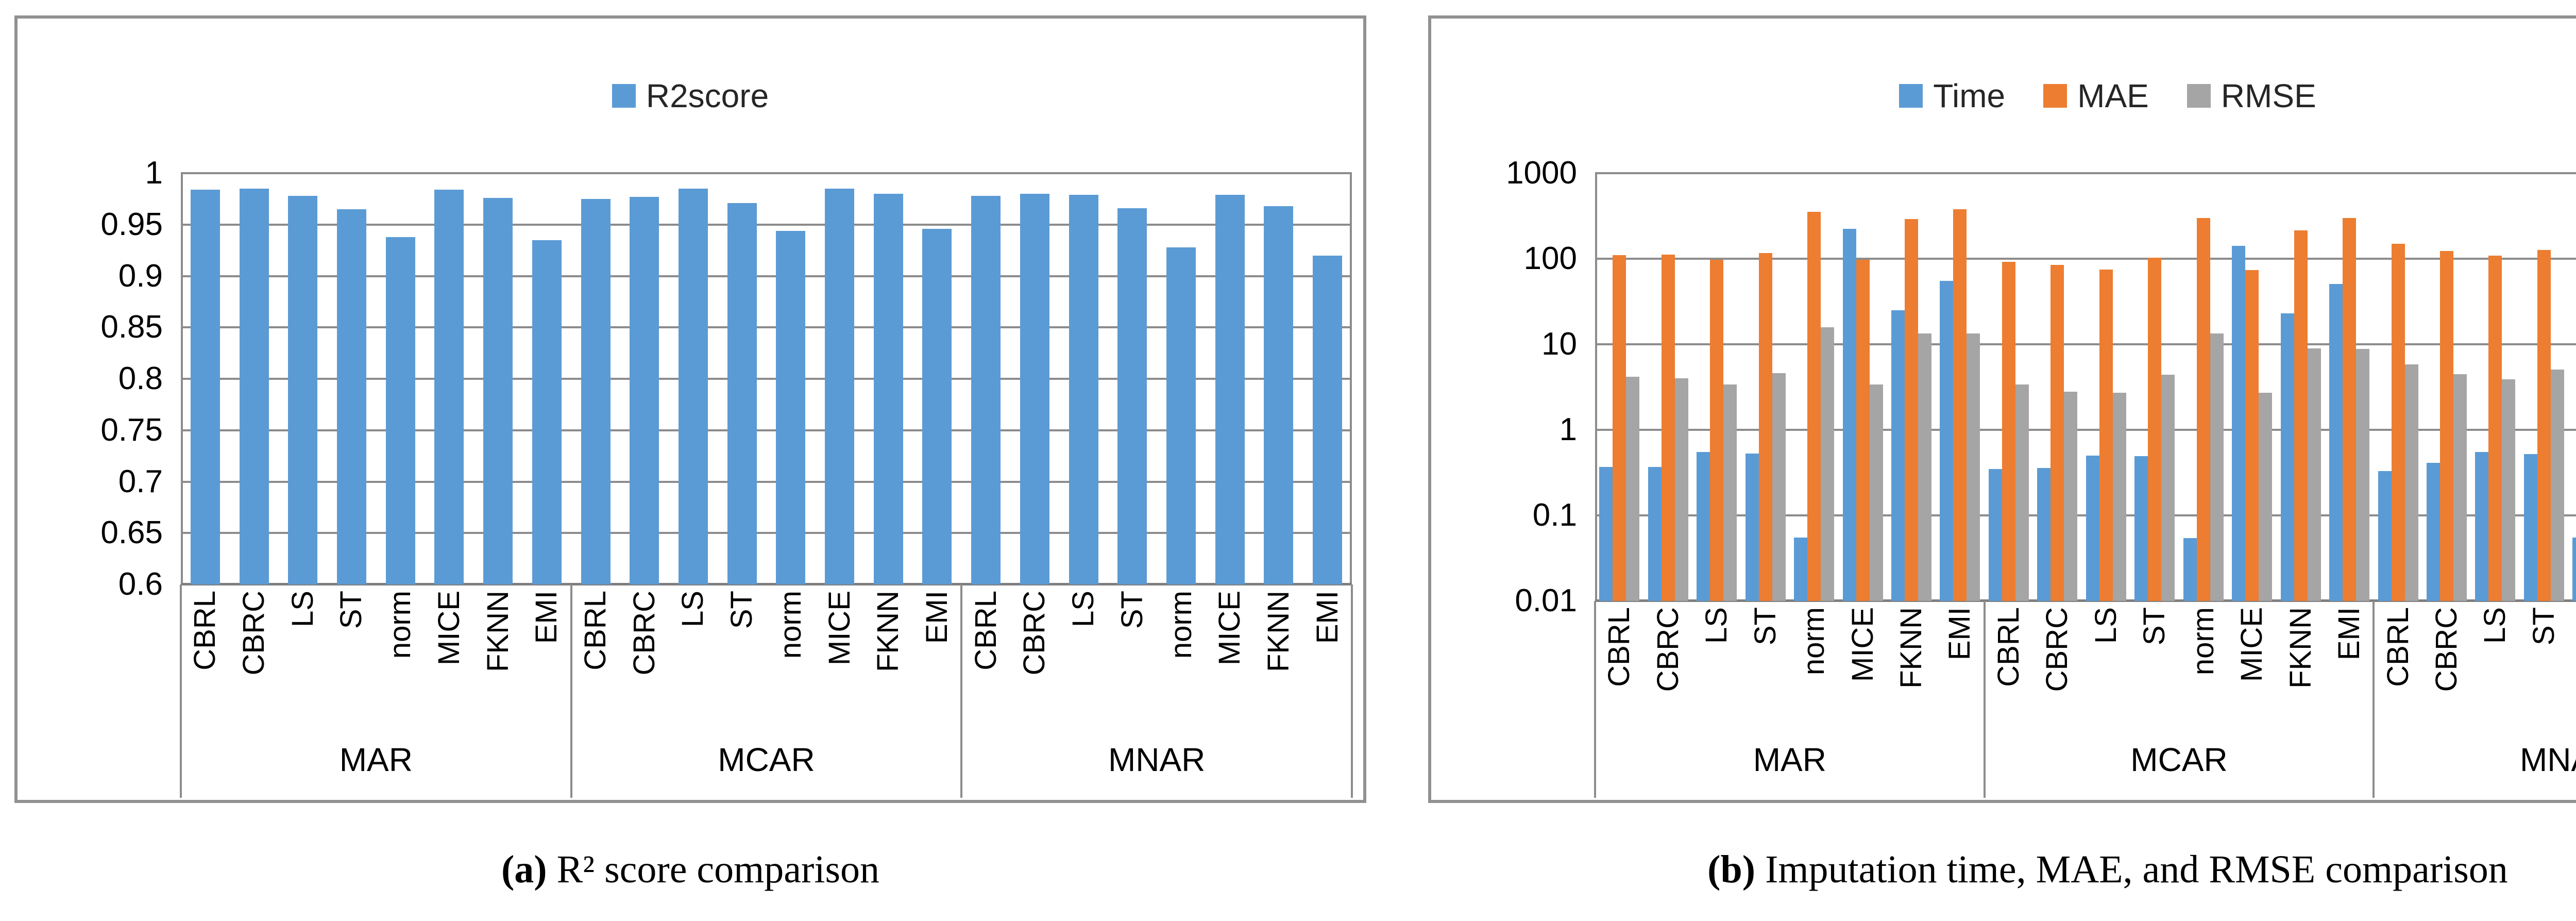  Describe the element at coordinates (2168, 488) in the screenshot. I see `bar-rmse-mcar-st` at that location.